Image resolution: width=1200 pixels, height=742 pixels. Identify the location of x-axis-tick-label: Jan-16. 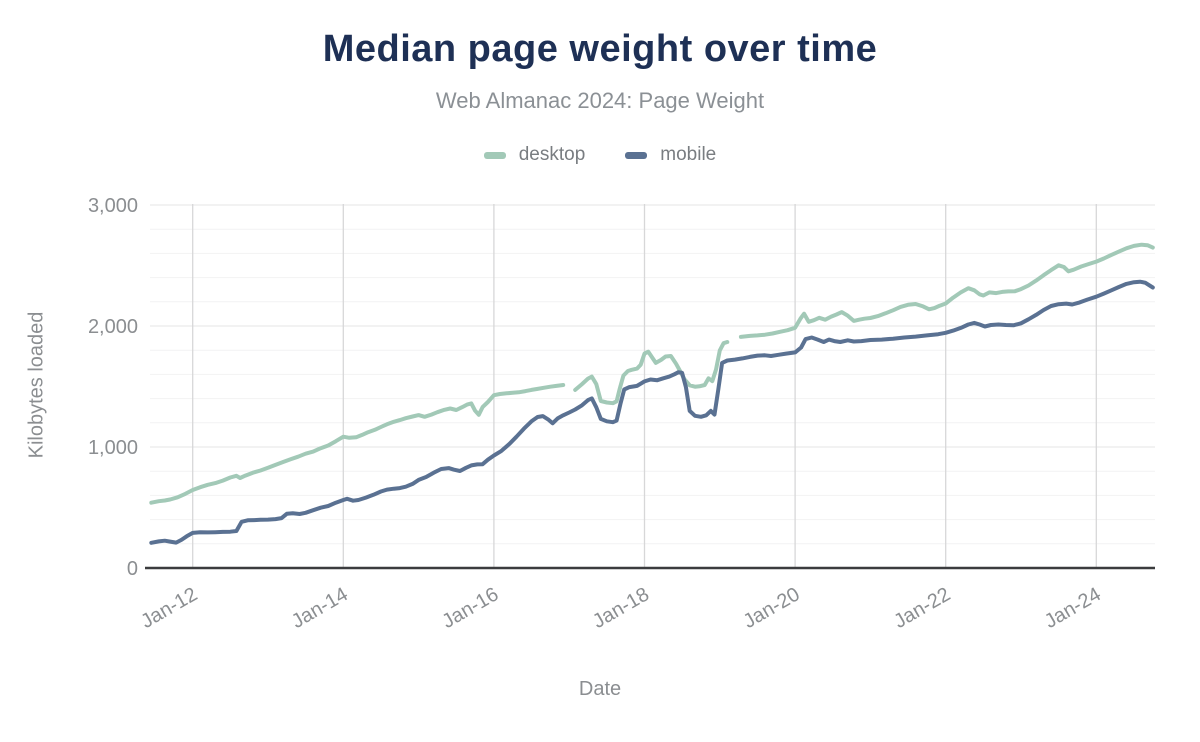
(470, 608).